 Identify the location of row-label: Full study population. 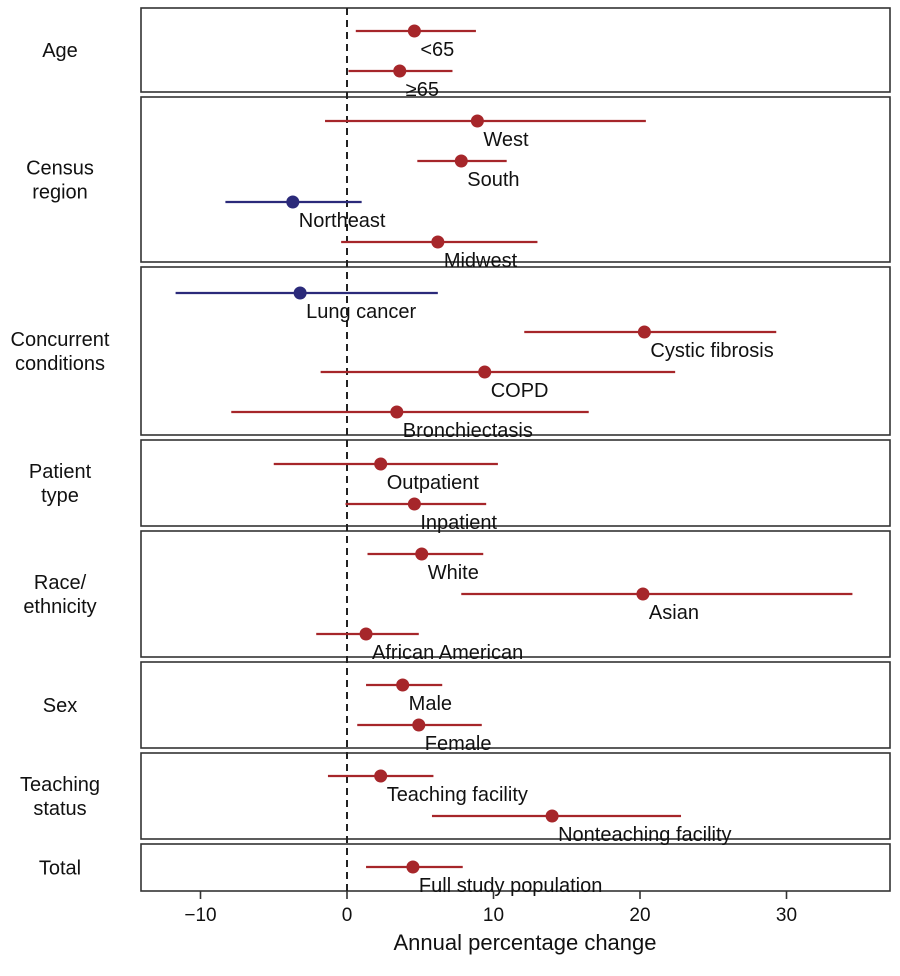
(510, 886).